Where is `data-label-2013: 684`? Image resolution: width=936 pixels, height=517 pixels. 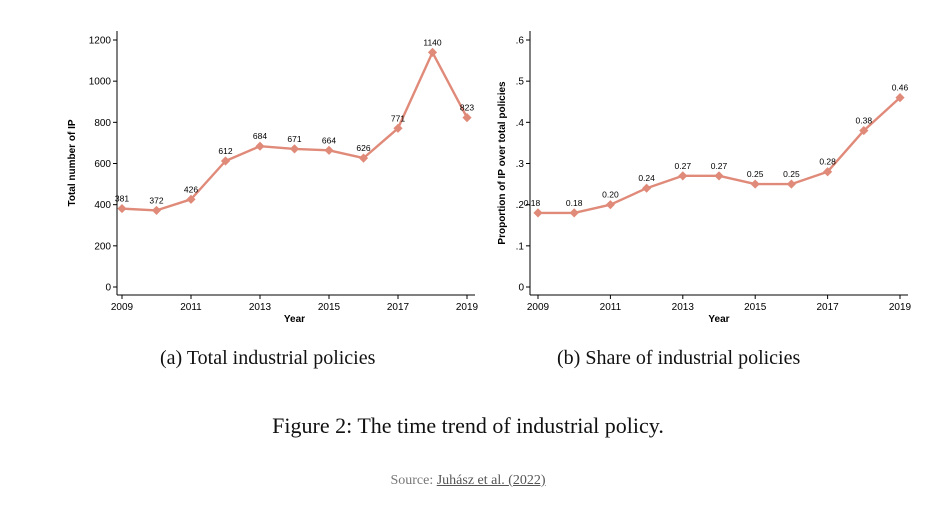 data-label-2013: 684 is located at coordinates (260, 136).